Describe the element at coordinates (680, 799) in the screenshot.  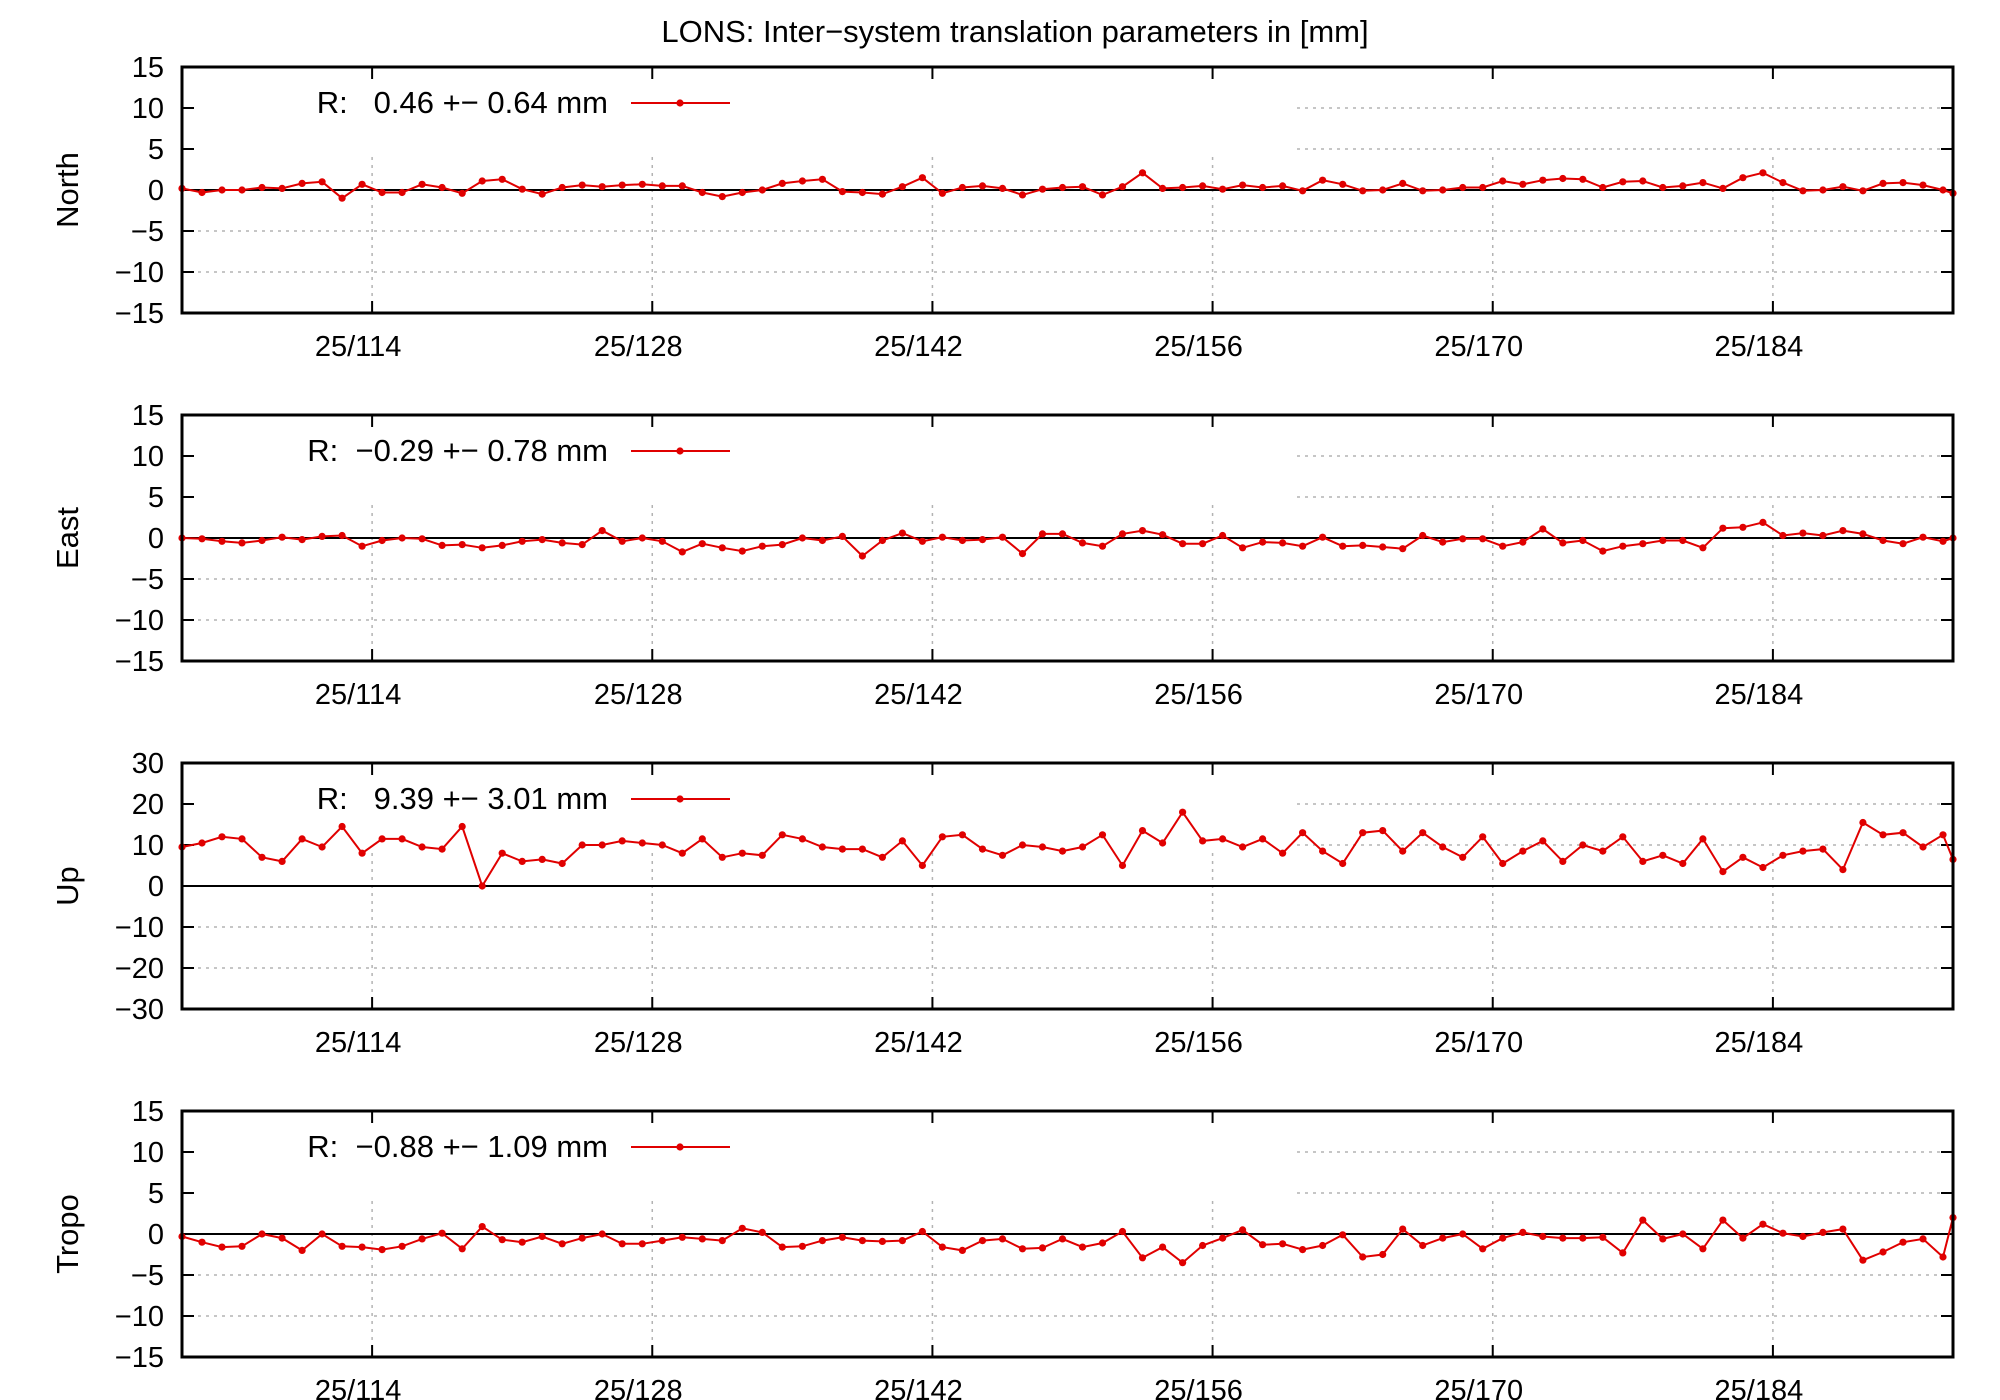
I see `up-legend-marker` at that location.